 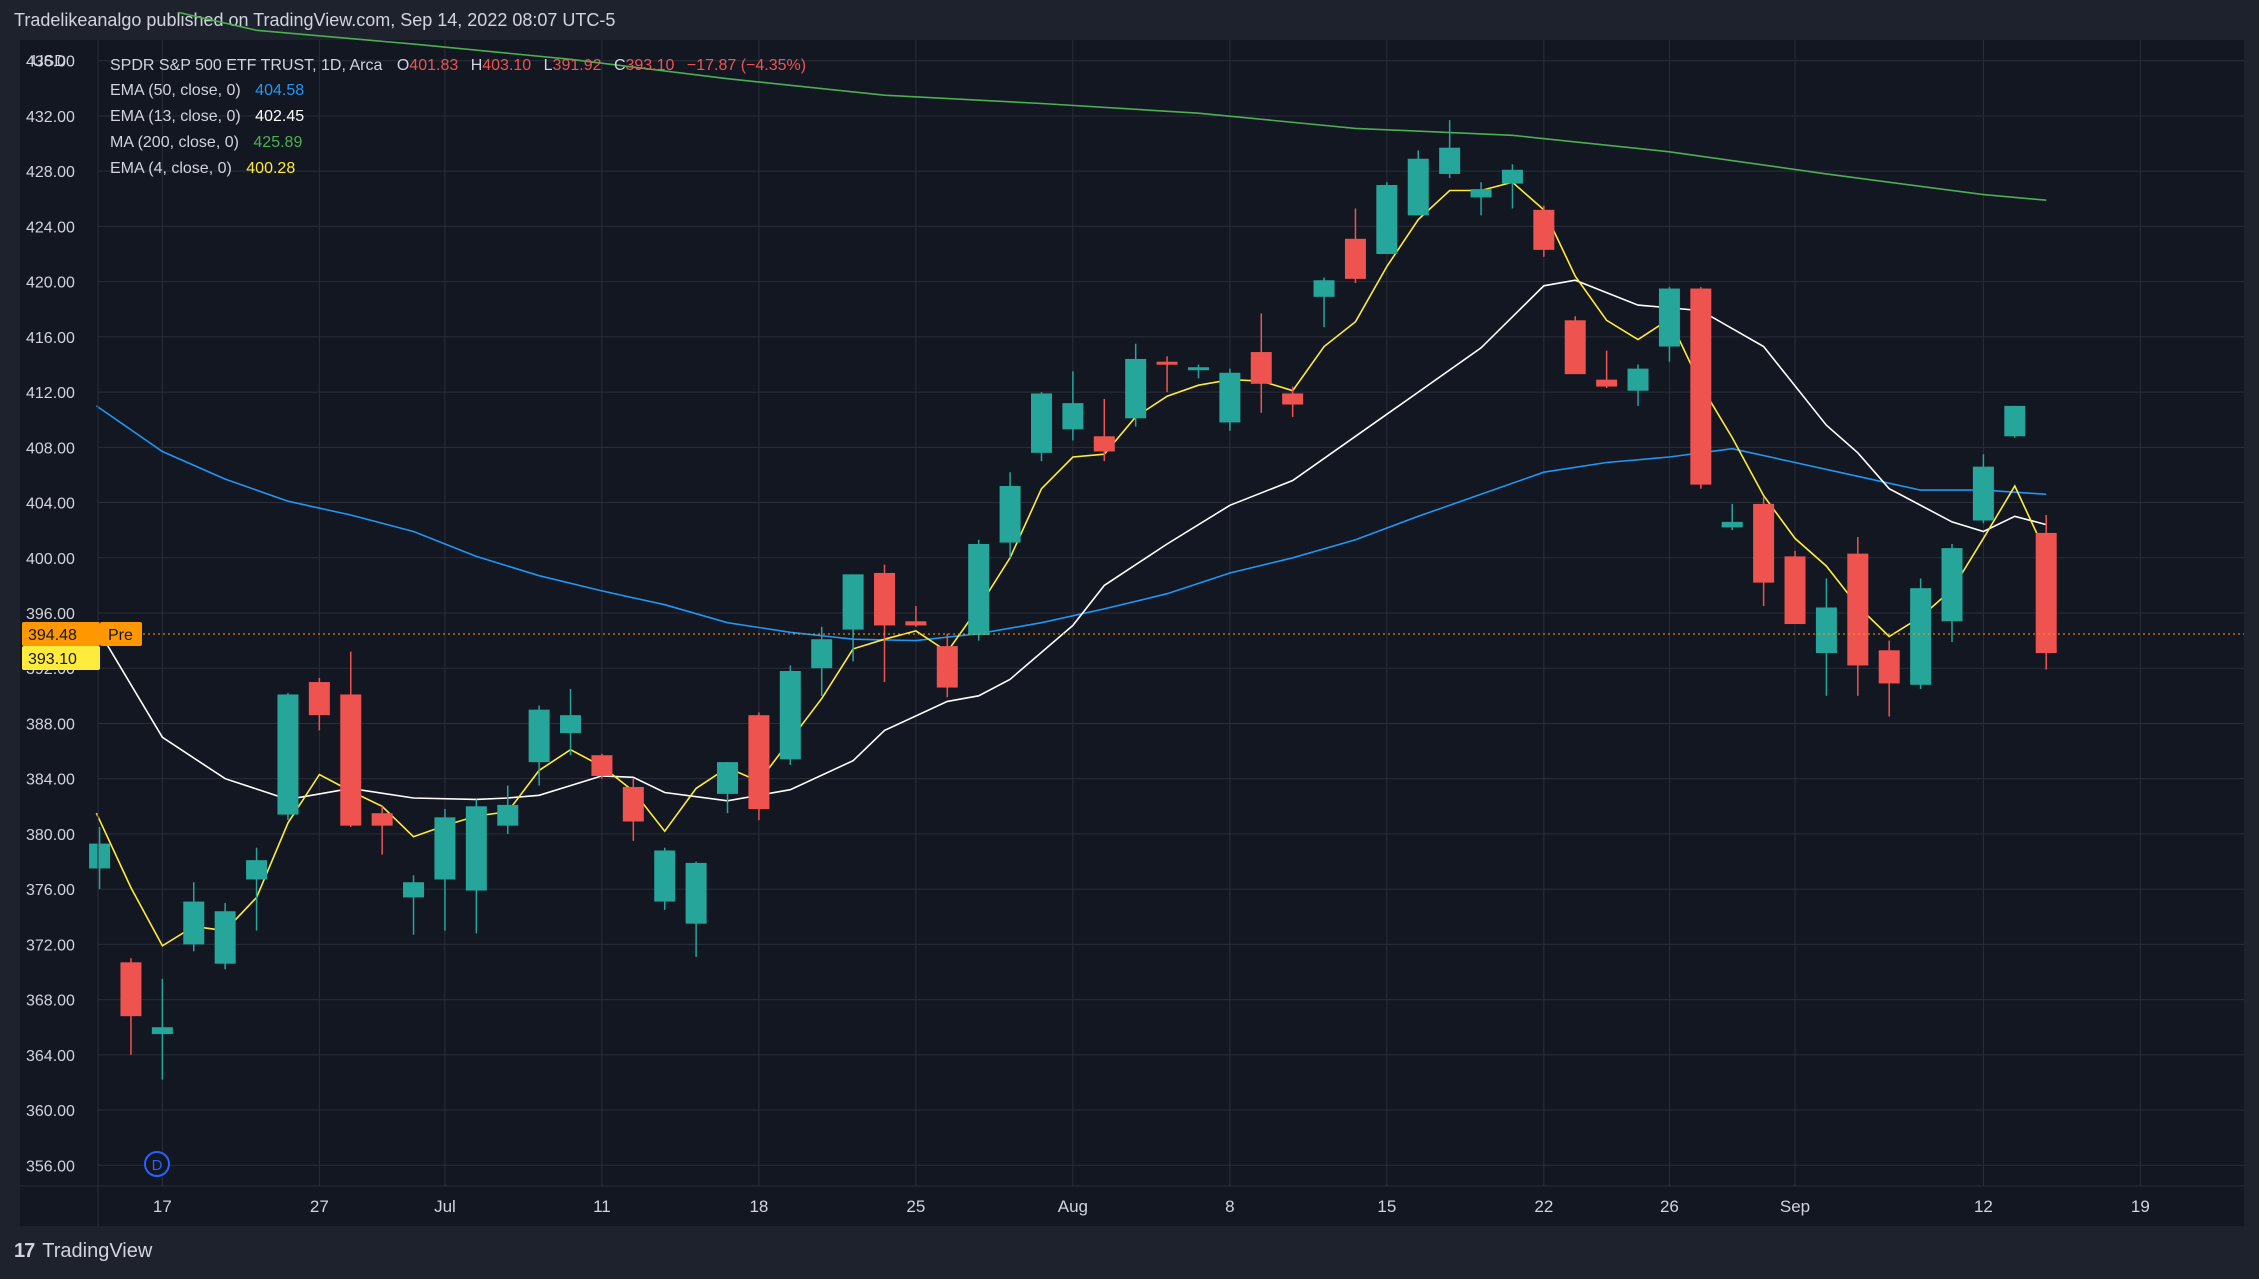 What do you see at coordinates (915, 1206) in the screenshot?
I see `time-tick-label: 25` at bounding box center [915, 1206].